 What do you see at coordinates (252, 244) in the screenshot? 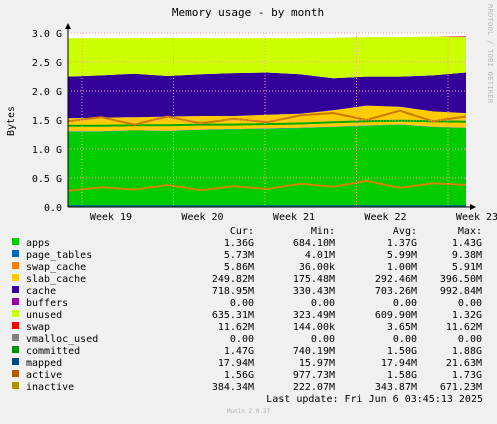
I see `legend-row-apps: apps 1.36G 684.10M 1.37G 1.43G` at bounding box center [252, 244].